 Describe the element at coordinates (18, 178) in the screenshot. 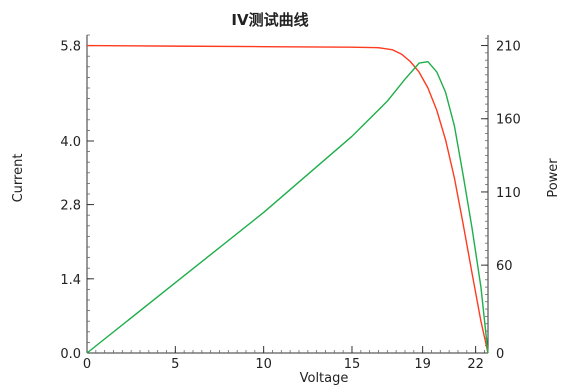

I see `y-axis-title: Current` at that location.